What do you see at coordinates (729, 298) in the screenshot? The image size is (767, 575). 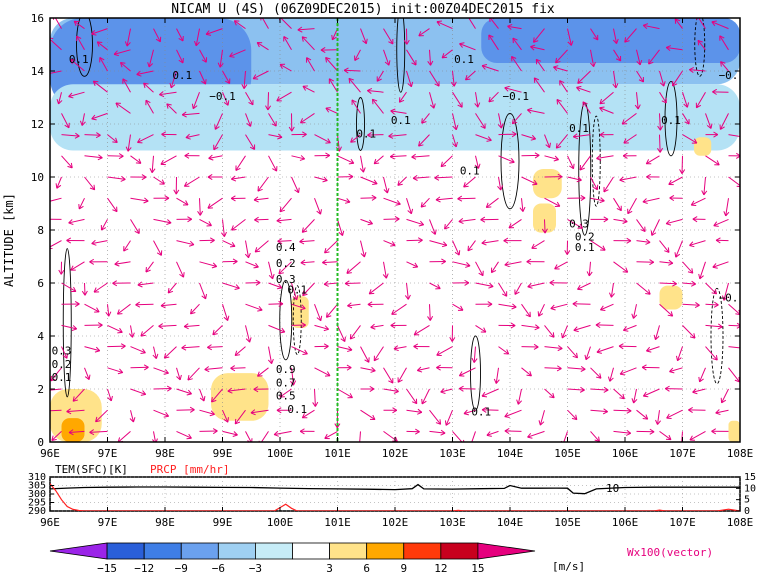 I see `contour-label: −0.` at bounding box center [729, 298].